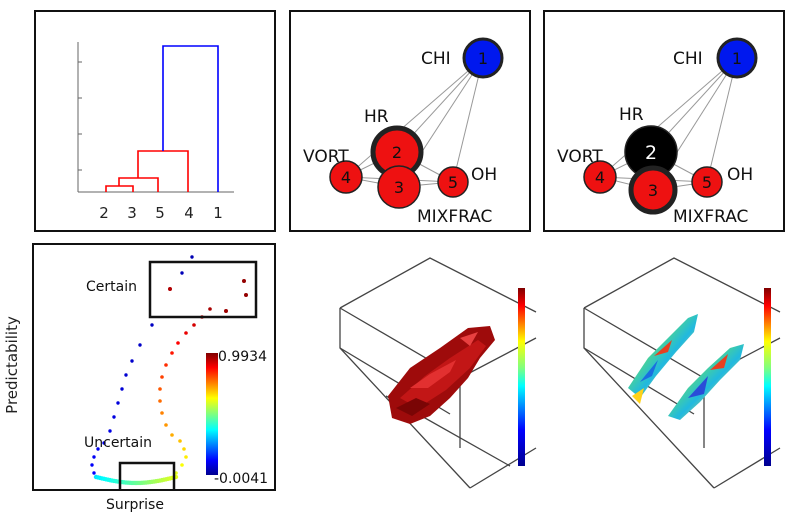 This screenshot has width=789, height=522. I want to click on leaf-label: 4, so click(189, 213).